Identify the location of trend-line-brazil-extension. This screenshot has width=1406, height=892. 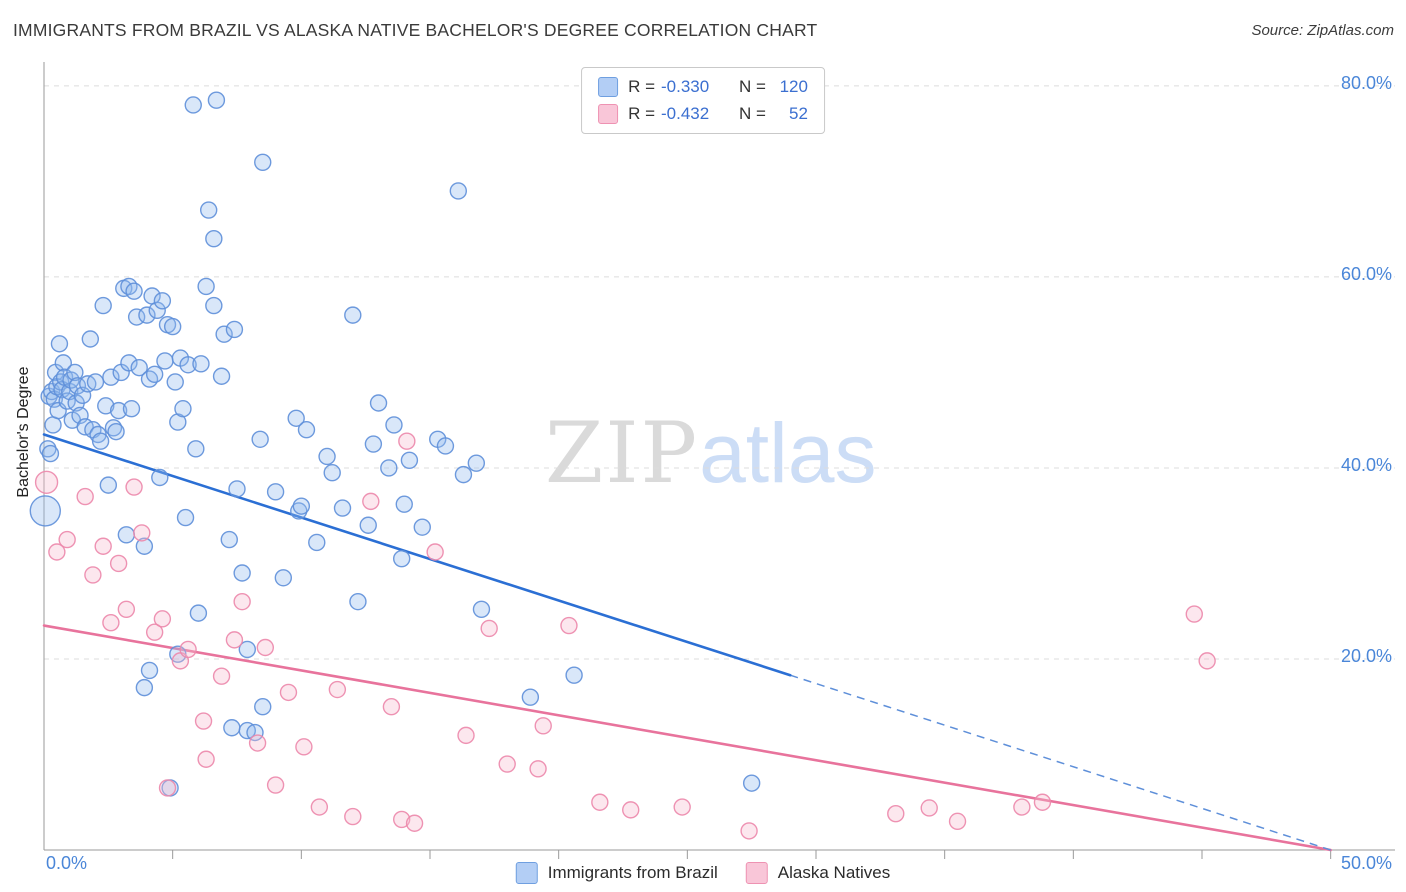
(1060, 762).